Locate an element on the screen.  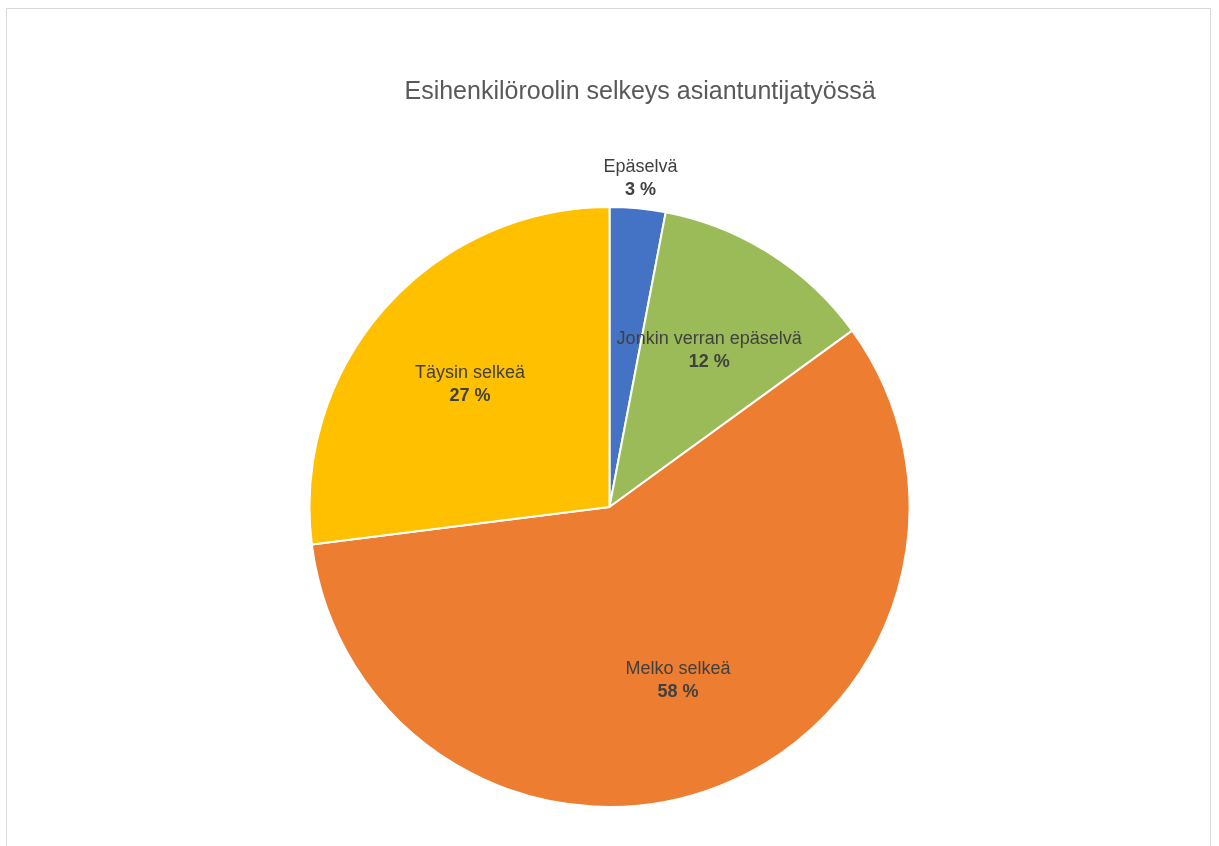
slice-label: Melko selkeä is located at coordinates (678, 667).